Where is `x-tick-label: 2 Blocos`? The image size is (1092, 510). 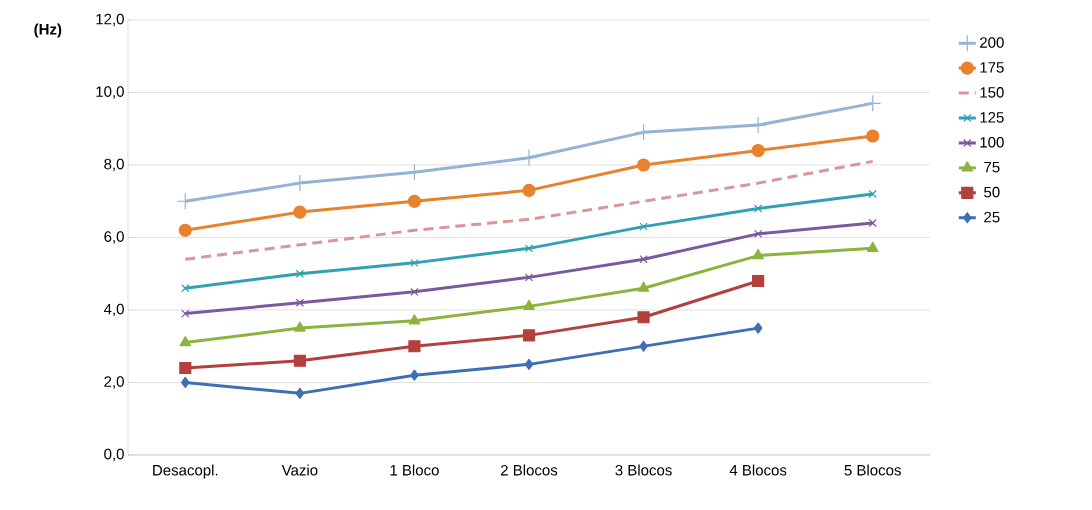 x-tick-label: 2 Blocos is located at coordinates (529, 470).